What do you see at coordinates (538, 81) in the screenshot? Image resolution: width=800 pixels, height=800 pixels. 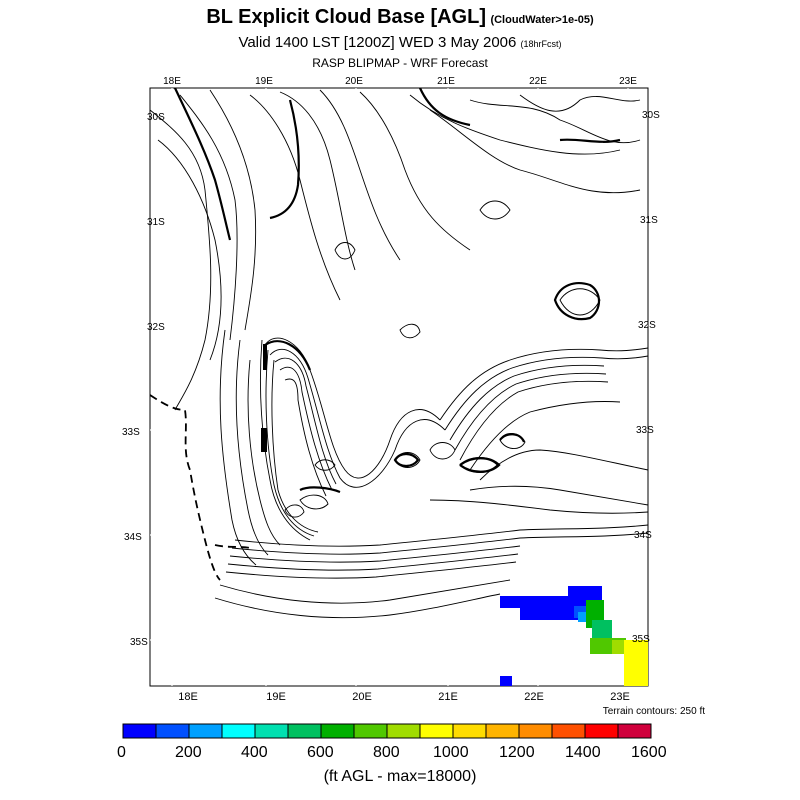 I see `top-lon-label: 22E` at bounding box center [538, 81].